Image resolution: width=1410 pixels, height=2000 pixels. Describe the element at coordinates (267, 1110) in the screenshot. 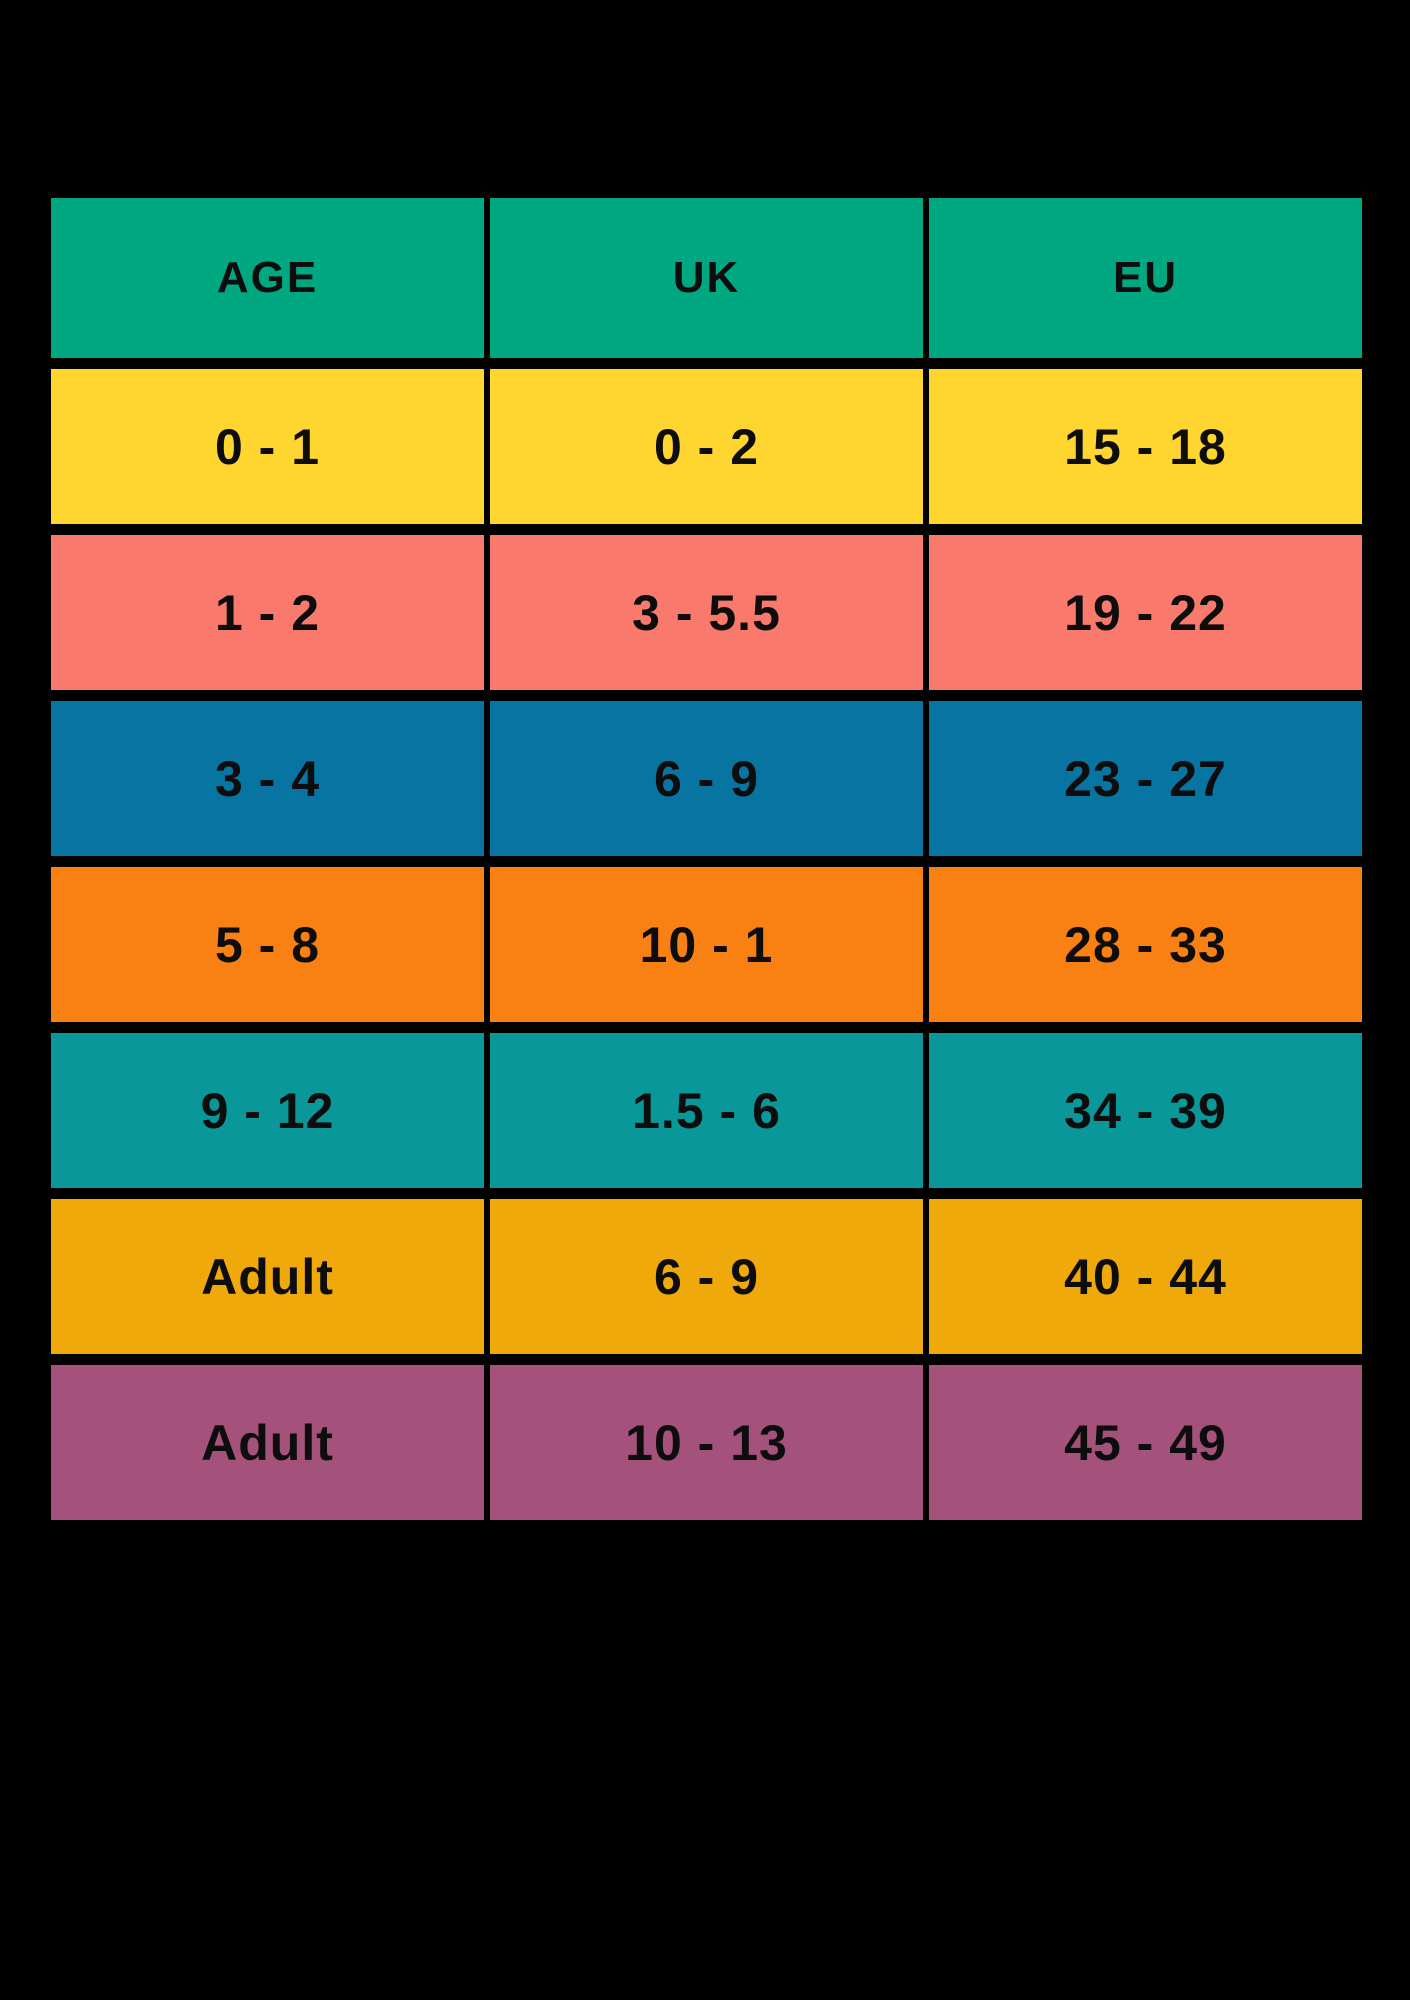

I see `cell-row5-age: 9 - 12` at that location.